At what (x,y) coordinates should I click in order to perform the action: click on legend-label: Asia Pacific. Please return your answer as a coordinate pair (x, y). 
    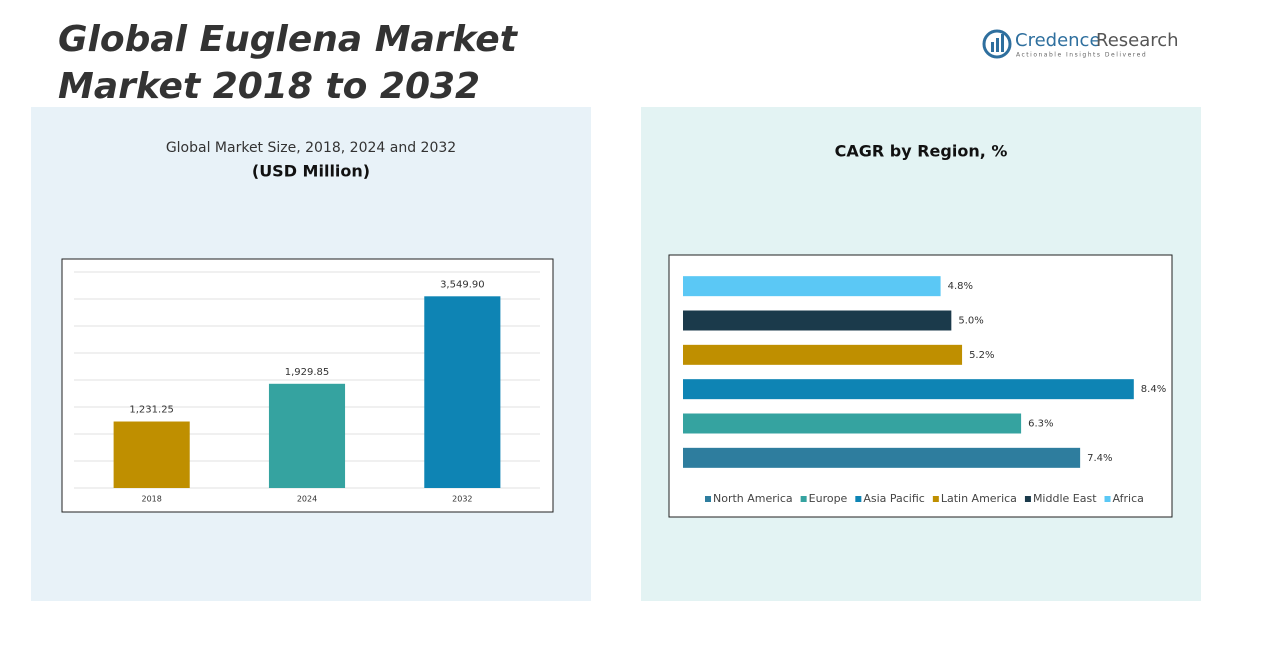
    Looking at the image, I should click on (894, 498).